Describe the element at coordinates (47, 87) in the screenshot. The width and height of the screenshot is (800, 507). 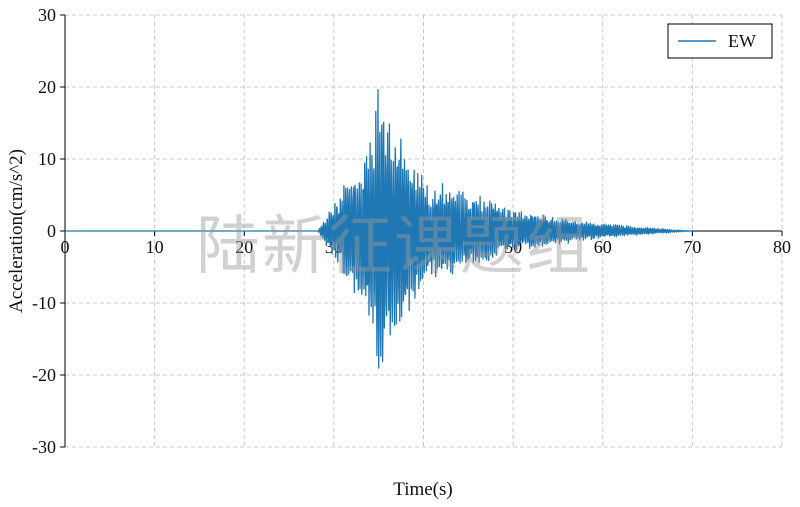
I see `y-tick-label: 20` at that location.